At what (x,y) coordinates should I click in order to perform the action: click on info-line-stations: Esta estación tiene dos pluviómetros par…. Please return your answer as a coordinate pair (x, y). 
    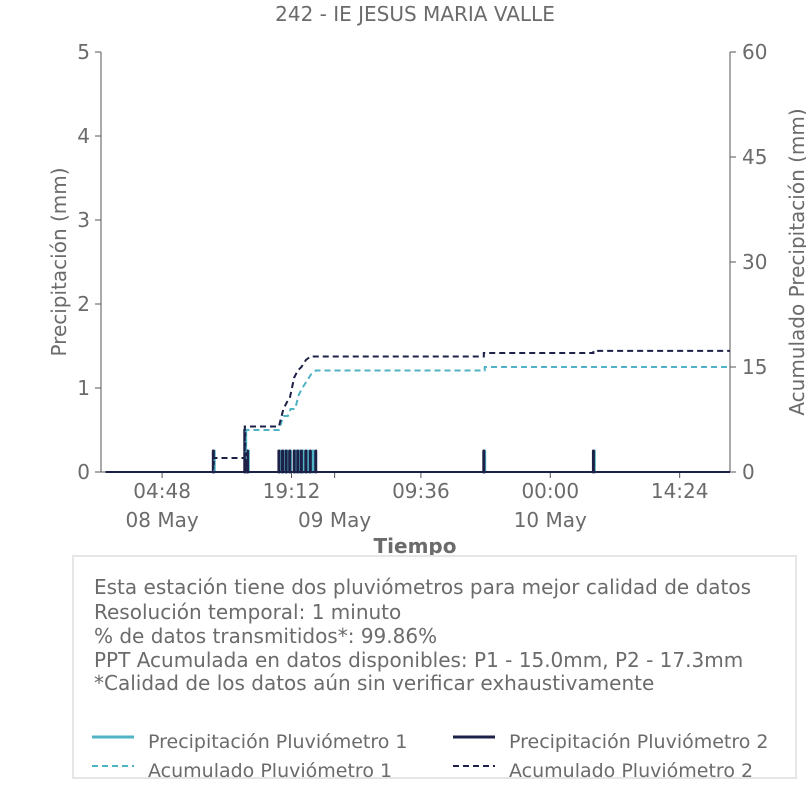
    Looking at the image, I should click on (423, 587).